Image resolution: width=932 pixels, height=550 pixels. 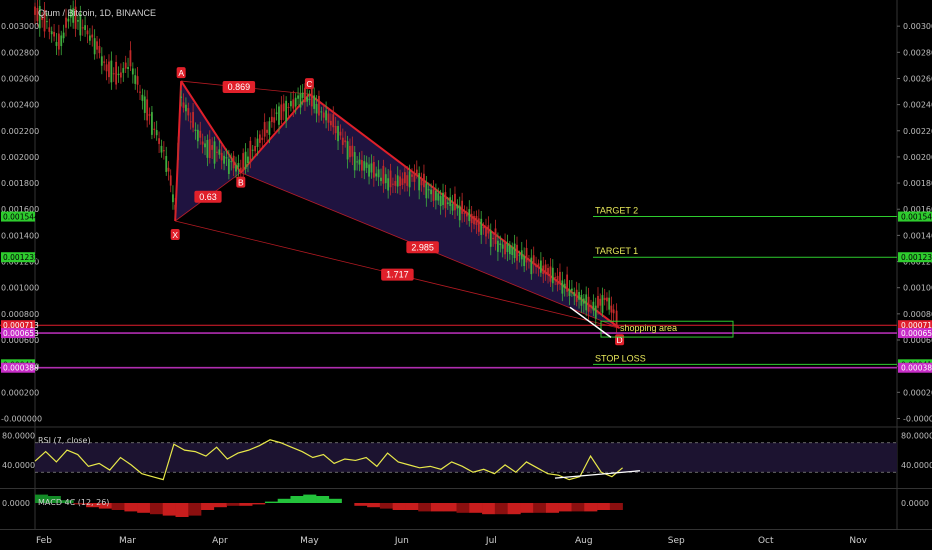 What do you see at coordinates (584, 541) in the screenshot?
I see `x-tick-label: Aug` at bounding box center [584, 541].